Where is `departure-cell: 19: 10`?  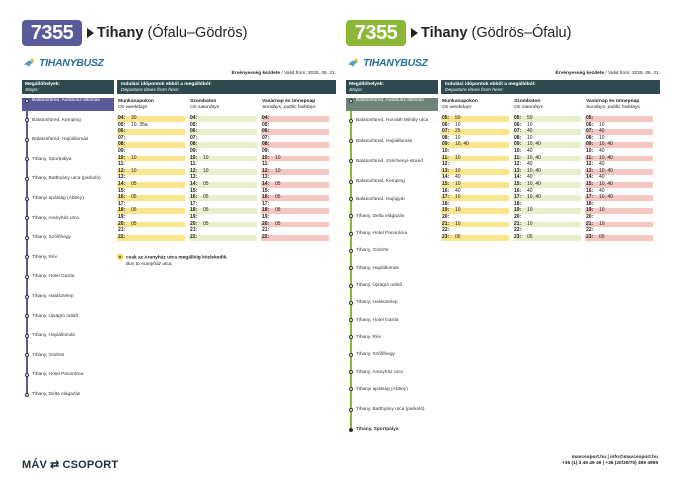
departure-cell: 19: 10 is located at coordinates (619, 211).